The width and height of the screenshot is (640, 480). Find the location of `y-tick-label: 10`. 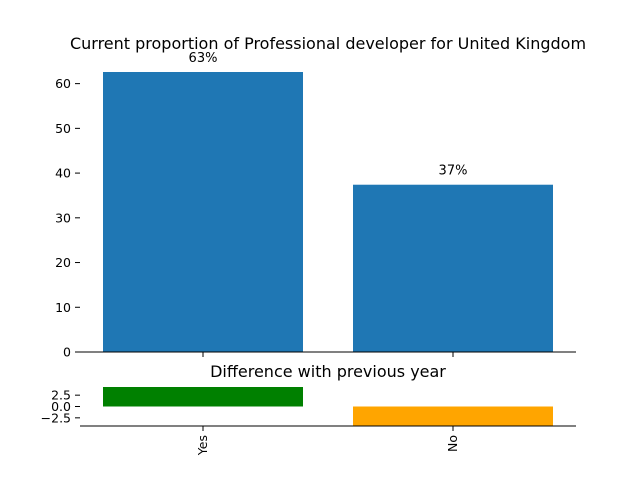

y-tick-label: 10 is located at coordinates (63, 307).